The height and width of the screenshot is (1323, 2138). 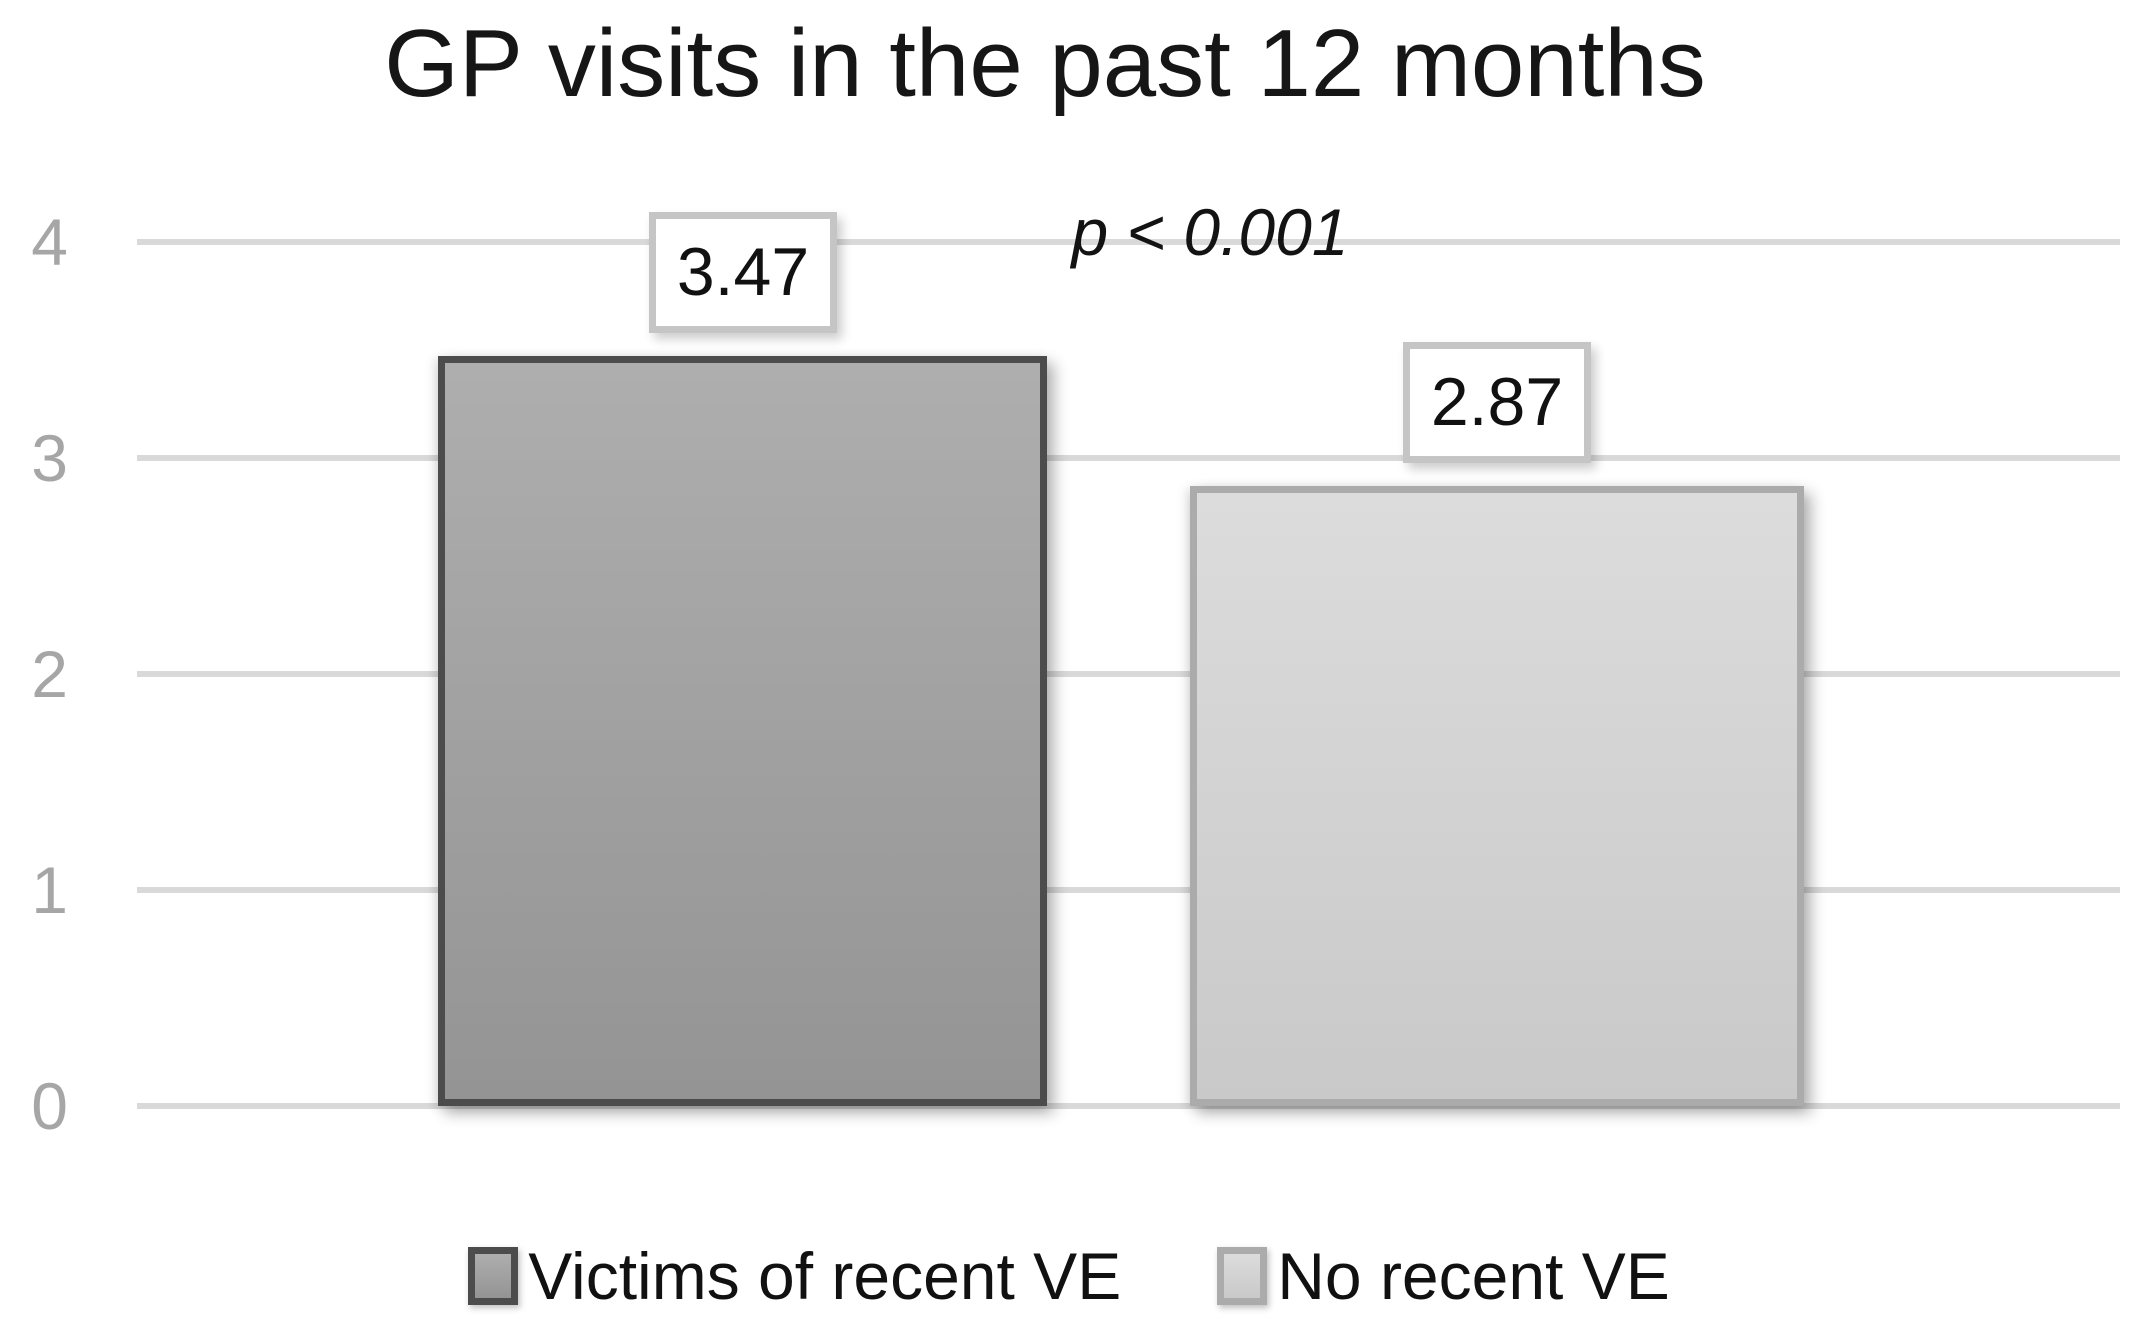 What do you see at coordinates (1473, 1276) in the screenshot?
I see `legend-label-no-recent-ve: No recent VE` at bounding box center [1473, 1276].